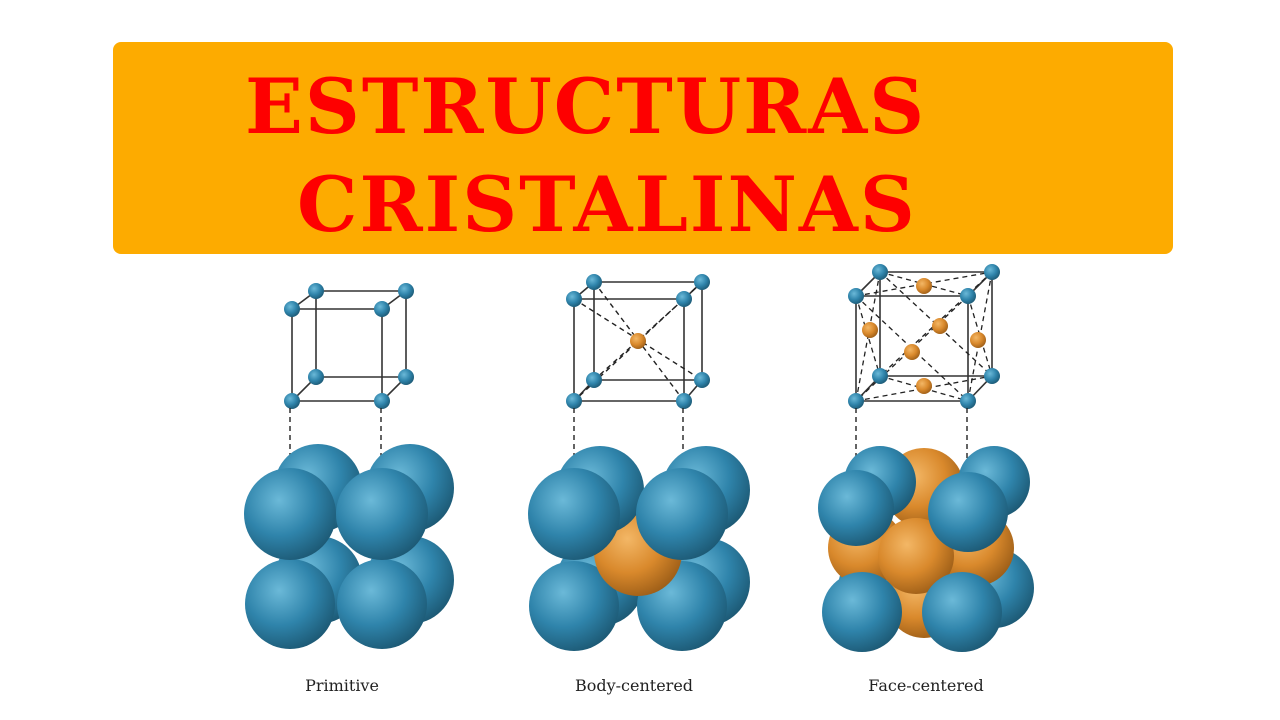  I want to click on title-line-2: CRISTALINAS, so click(607, 204).